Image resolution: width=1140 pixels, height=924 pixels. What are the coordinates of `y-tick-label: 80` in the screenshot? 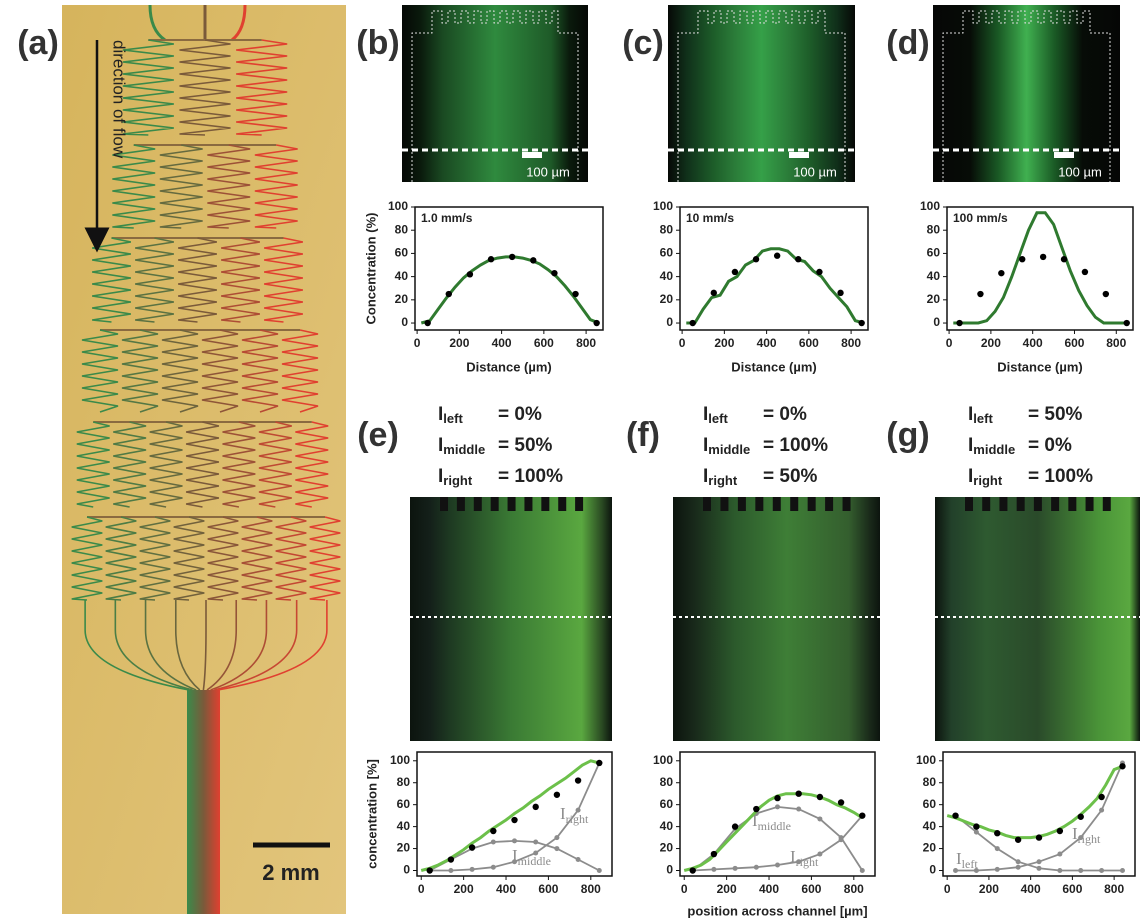 It's located at (934, 229).